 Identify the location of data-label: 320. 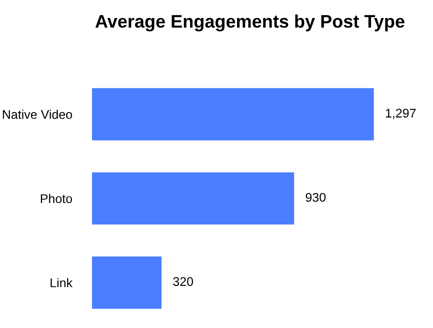
(183, 281).